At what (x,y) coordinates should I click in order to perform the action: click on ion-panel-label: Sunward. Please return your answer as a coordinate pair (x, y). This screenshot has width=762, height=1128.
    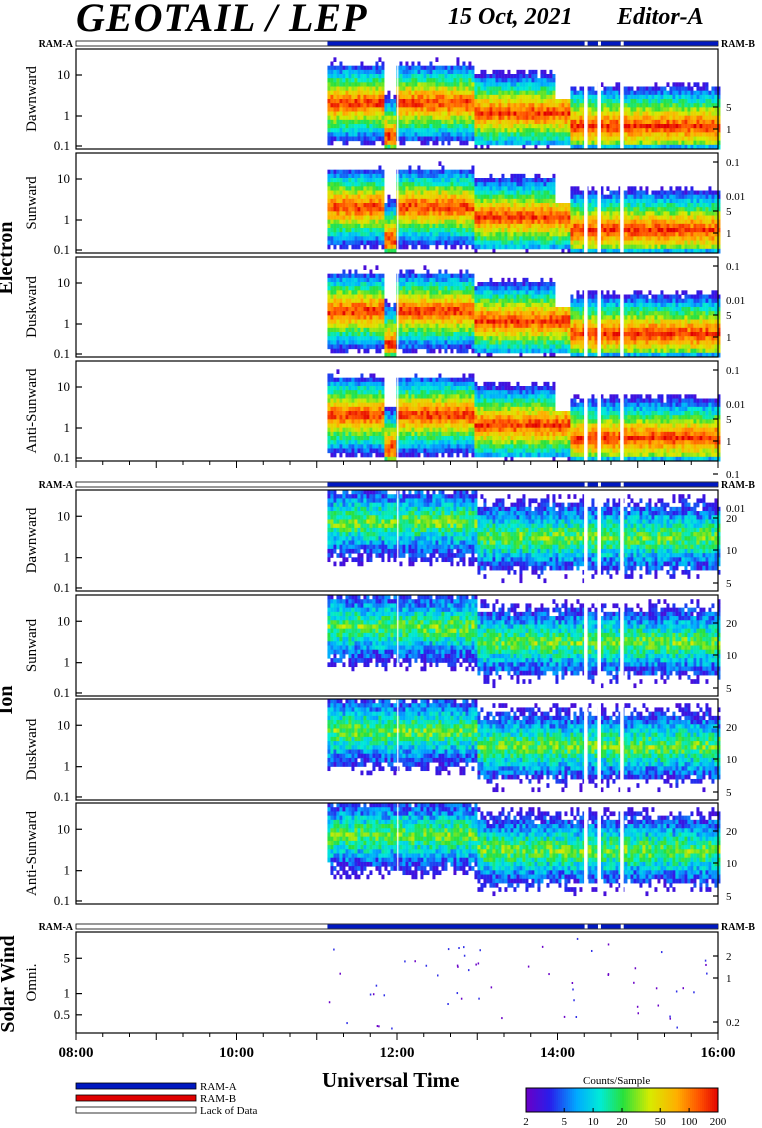
    Looking at the image, I should click on (32, 645).